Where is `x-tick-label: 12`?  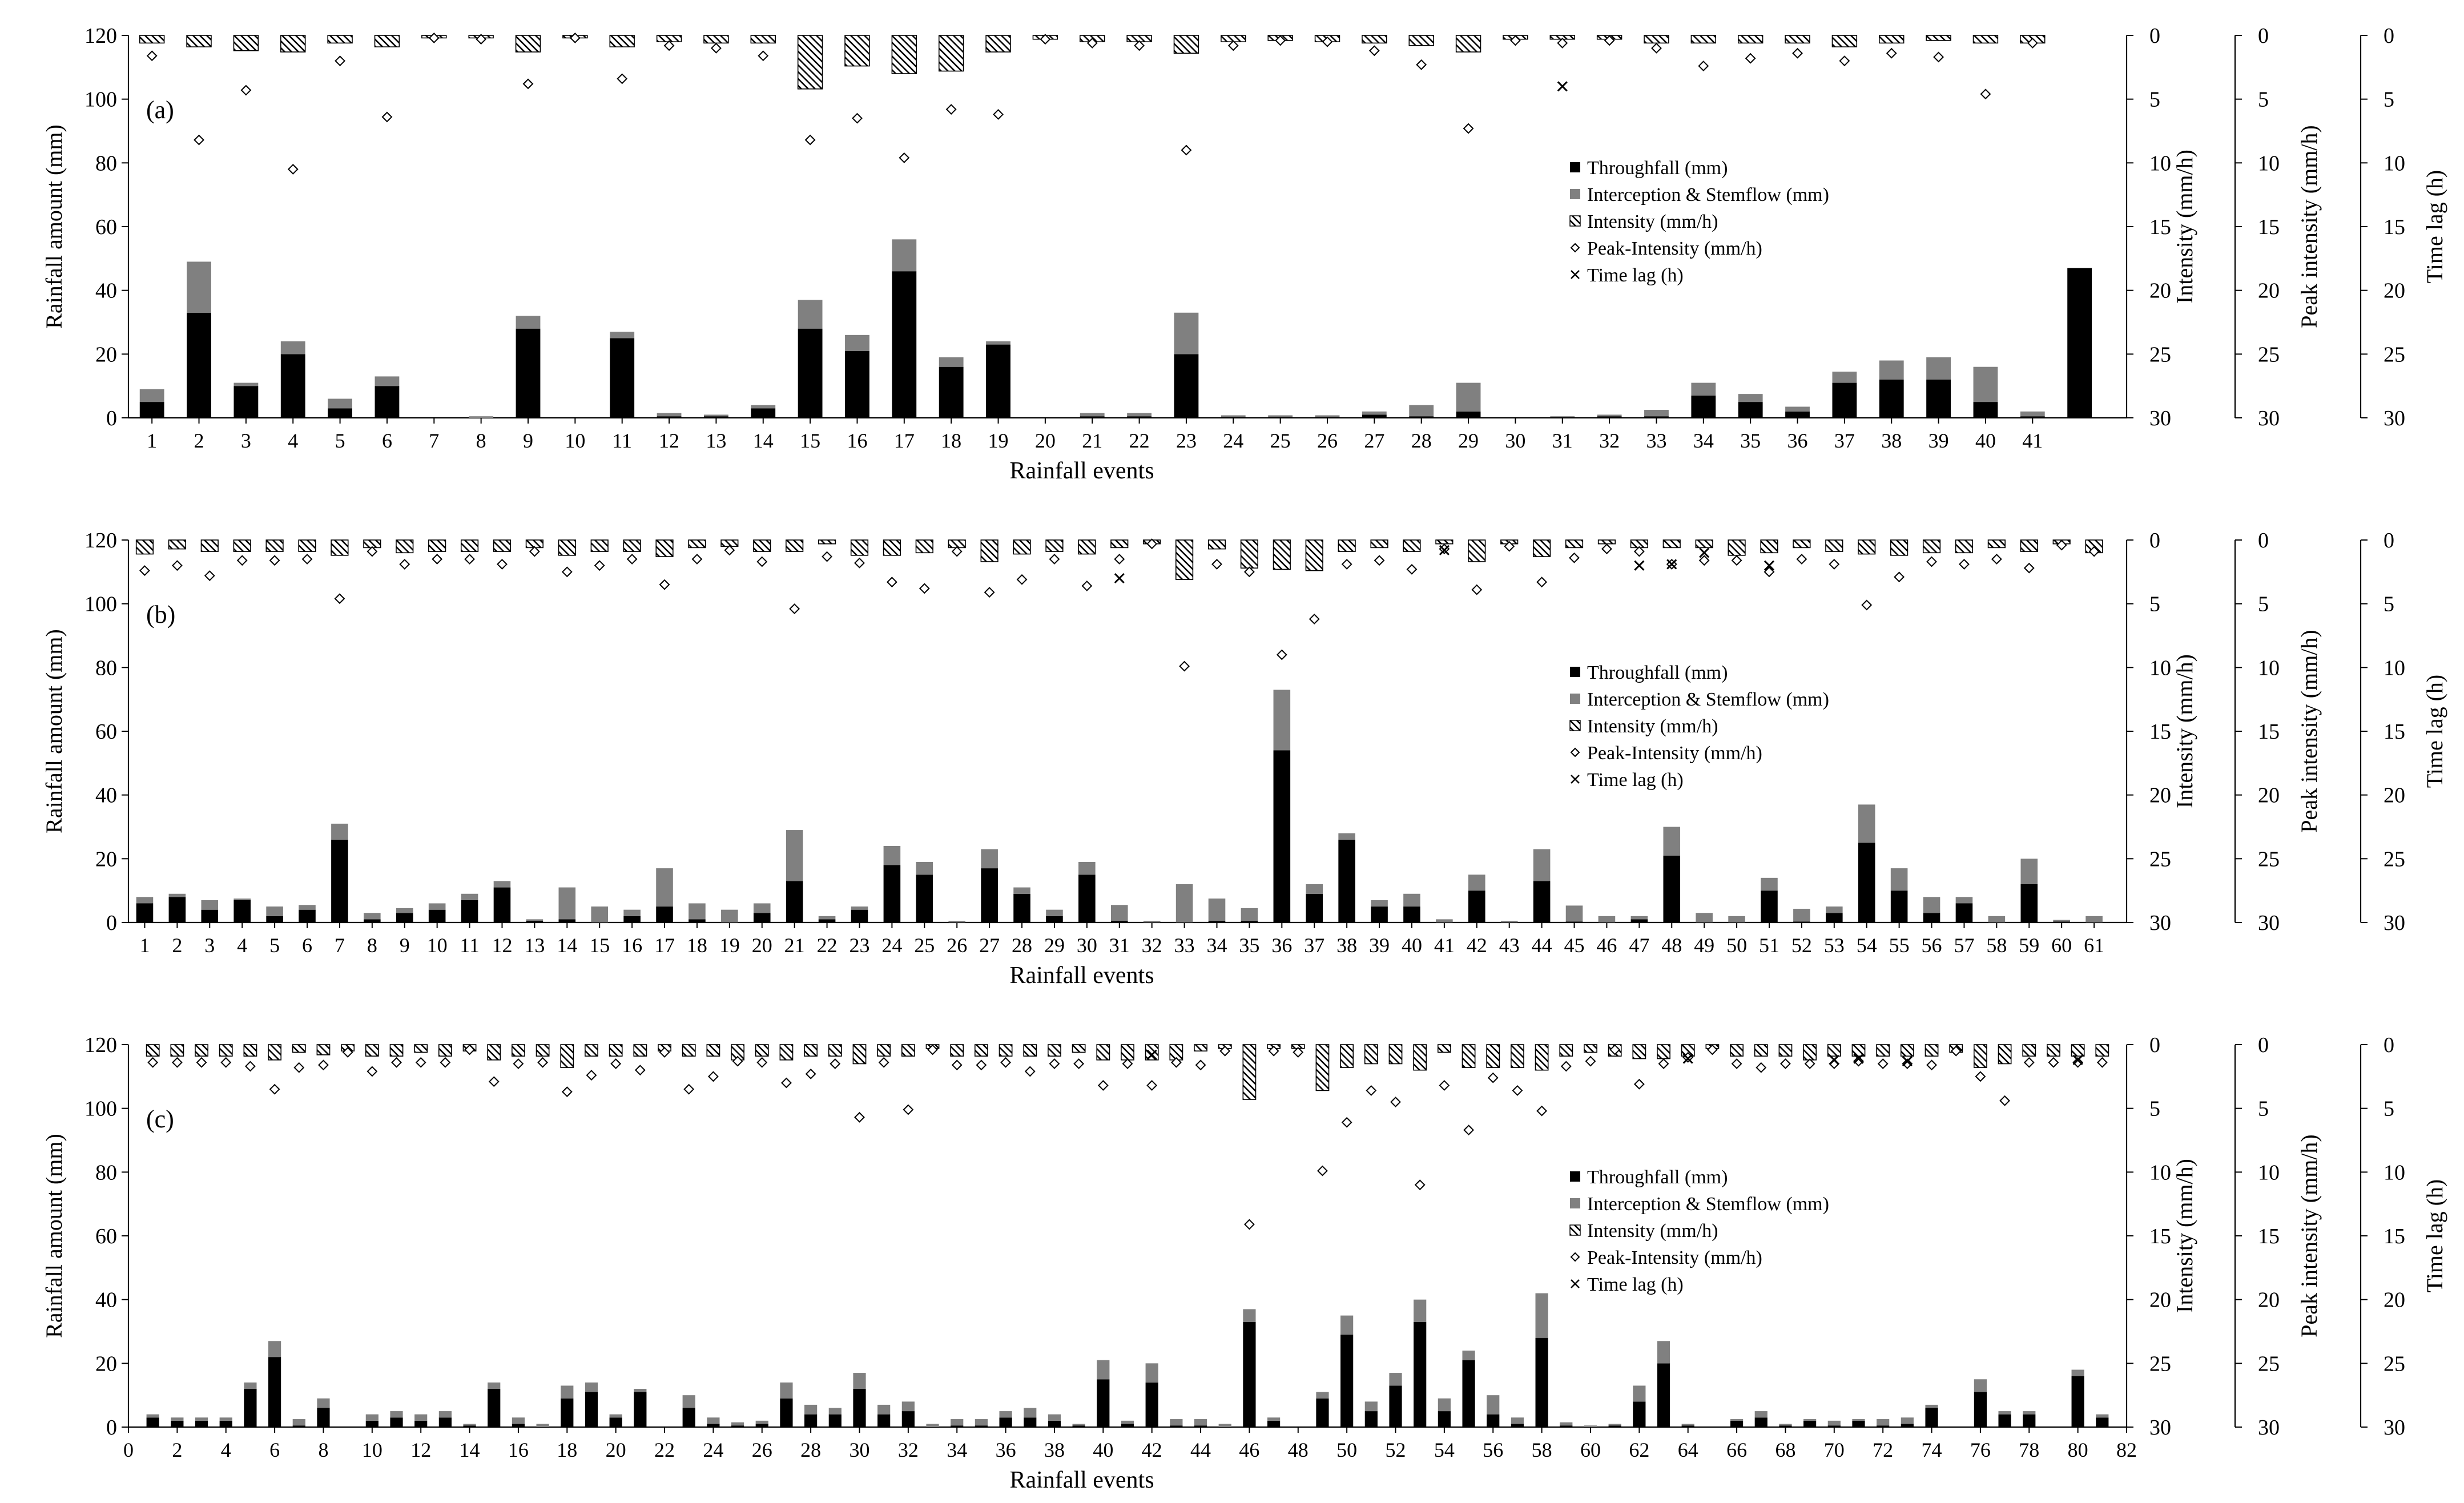
x-tick-label: 12 is located at coordinates (669, 440).